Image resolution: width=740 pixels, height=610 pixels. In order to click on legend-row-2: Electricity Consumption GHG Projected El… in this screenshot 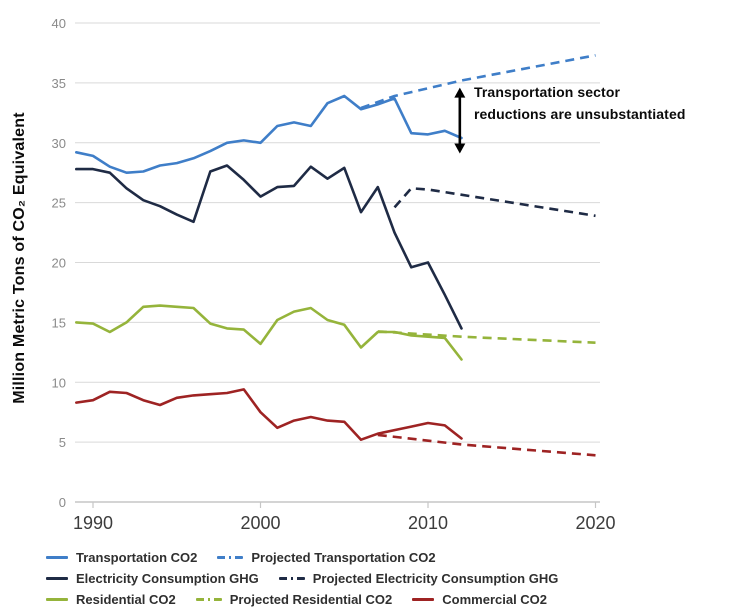, I will do `click(302, 578)`.